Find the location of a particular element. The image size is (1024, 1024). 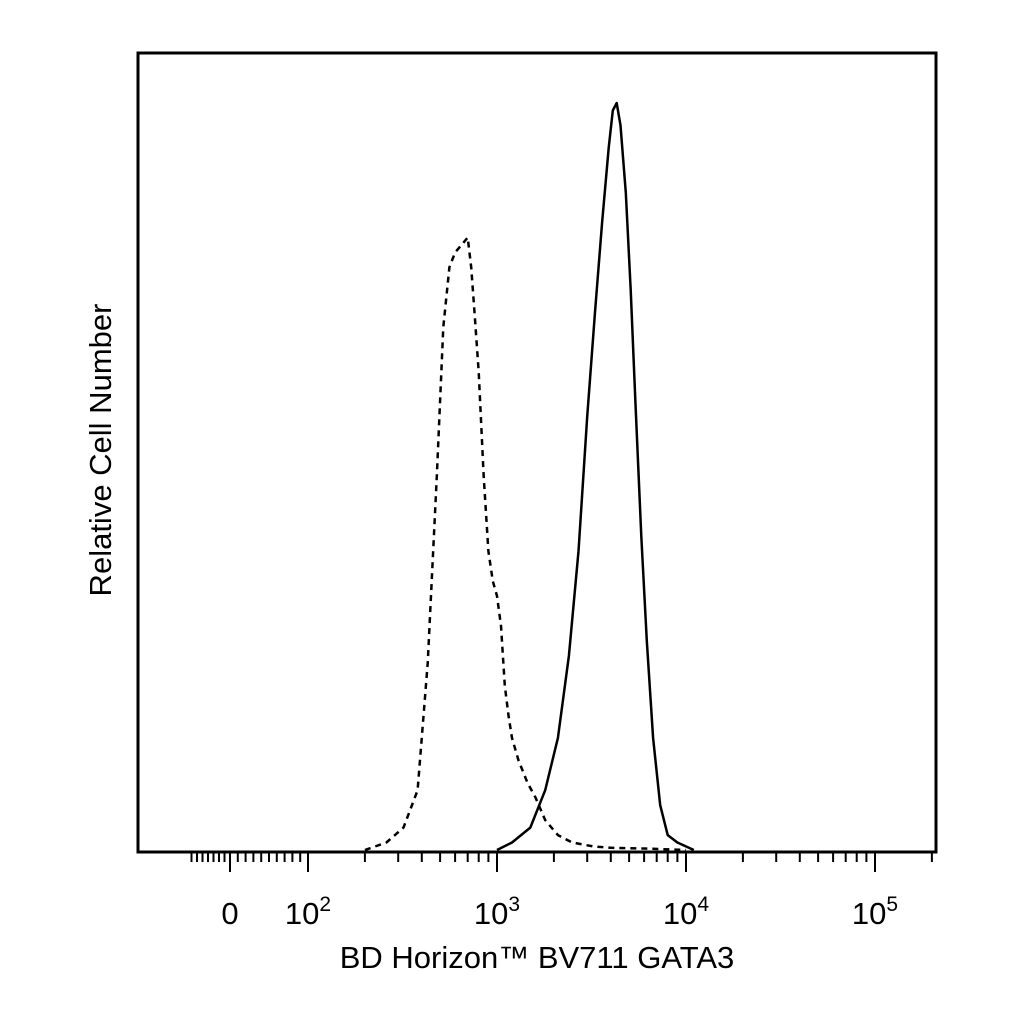

x-axis-tick-labels: 0 10² 10³ 10⁴ 10⁵ is located at coordinates (559, 912).